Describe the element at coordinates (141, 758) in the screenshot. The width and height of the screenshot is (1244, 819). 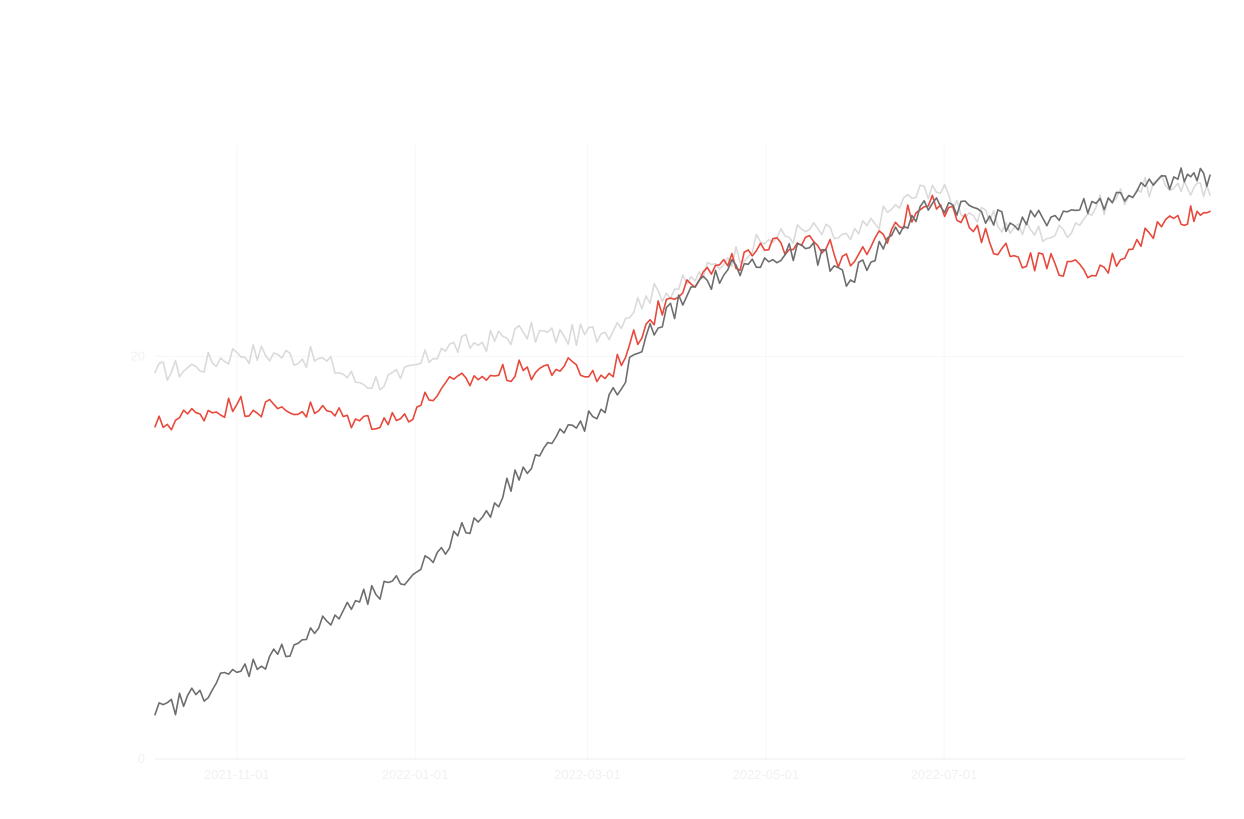
I see `y-tick-label: 0` at that location.